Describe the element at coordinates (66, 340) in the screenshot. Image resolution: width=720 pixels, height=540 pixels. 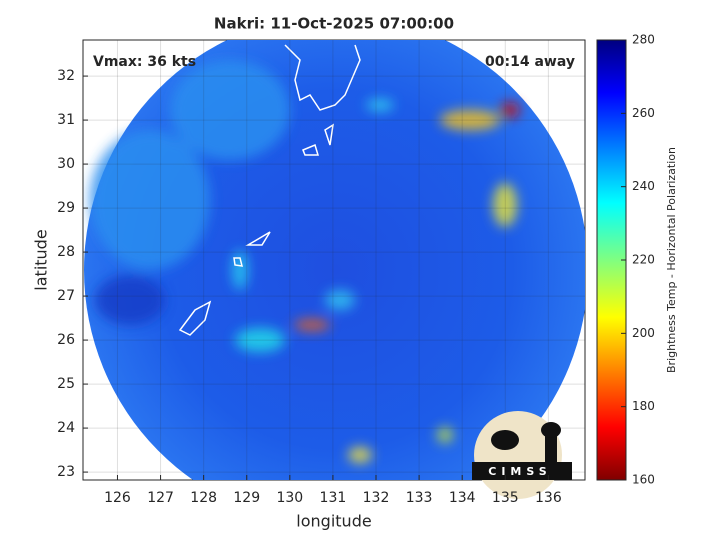
I see `y-tick-label: 26` at that location.